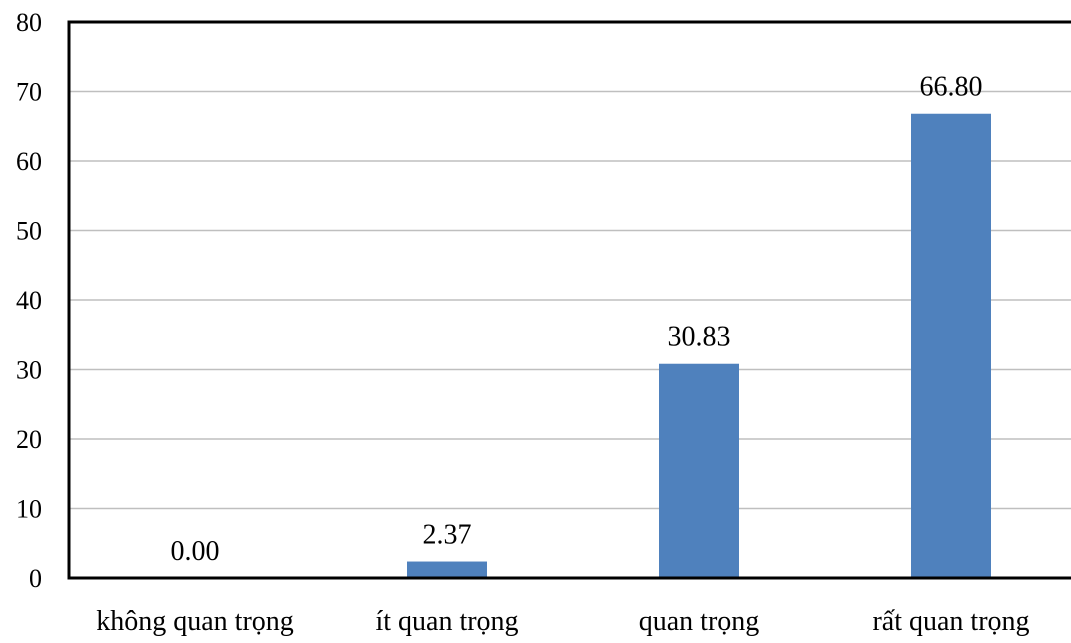 Image resolution: width=1071 pixels, height=643 pixels. I want to click on y-tick-label: 60, so click(29, 161).